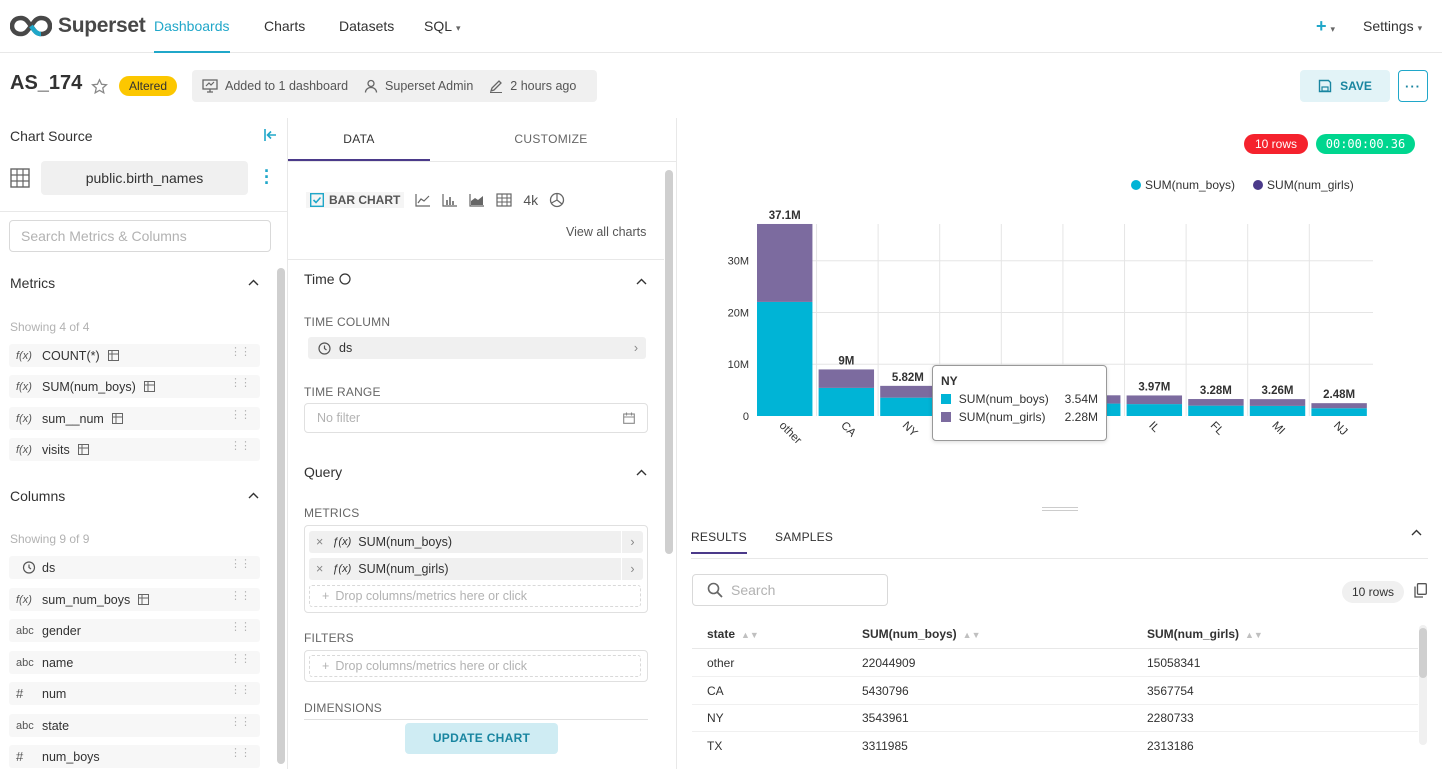  I want to click on area-chart-icon, so click(477, 200).